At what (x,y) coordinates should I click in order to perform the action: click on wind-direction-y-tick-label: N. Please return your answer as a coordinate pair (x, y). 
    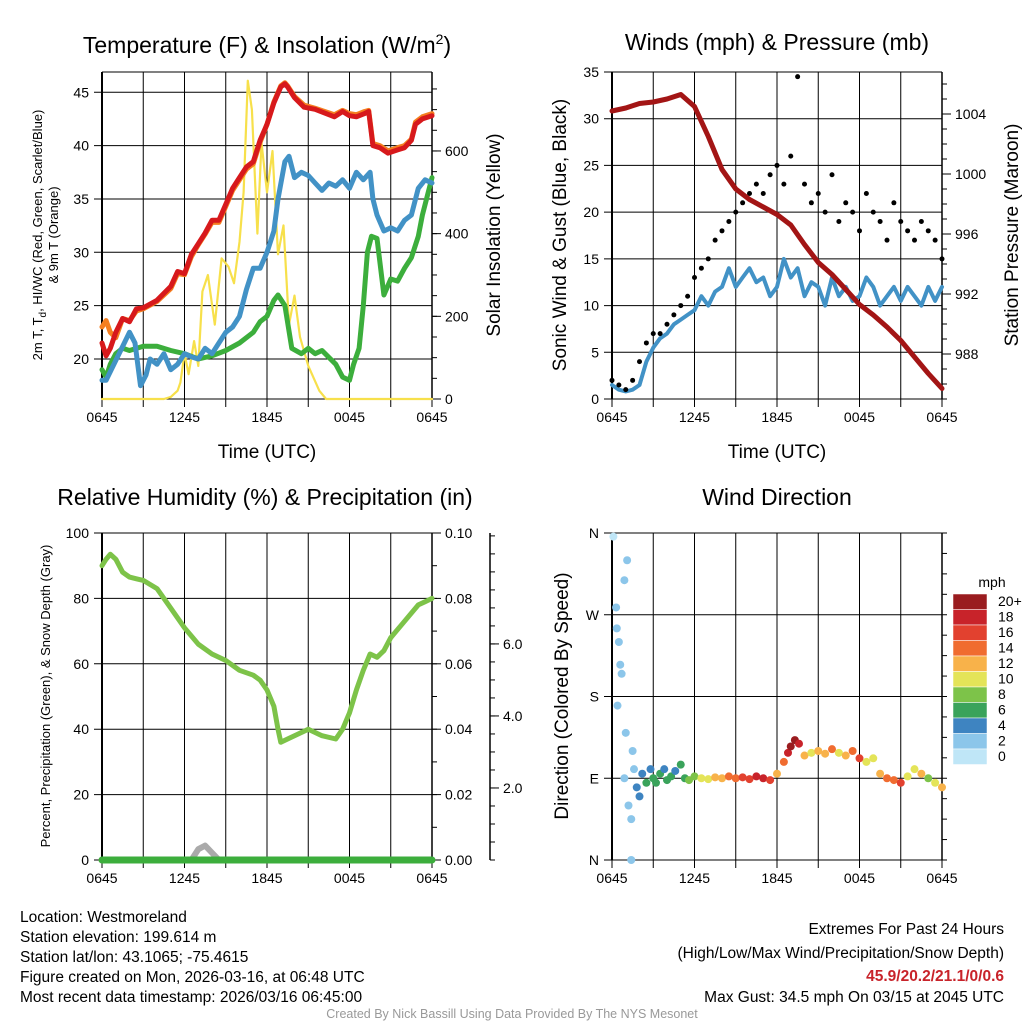
    Looking at the image, I should click on (594, 533).